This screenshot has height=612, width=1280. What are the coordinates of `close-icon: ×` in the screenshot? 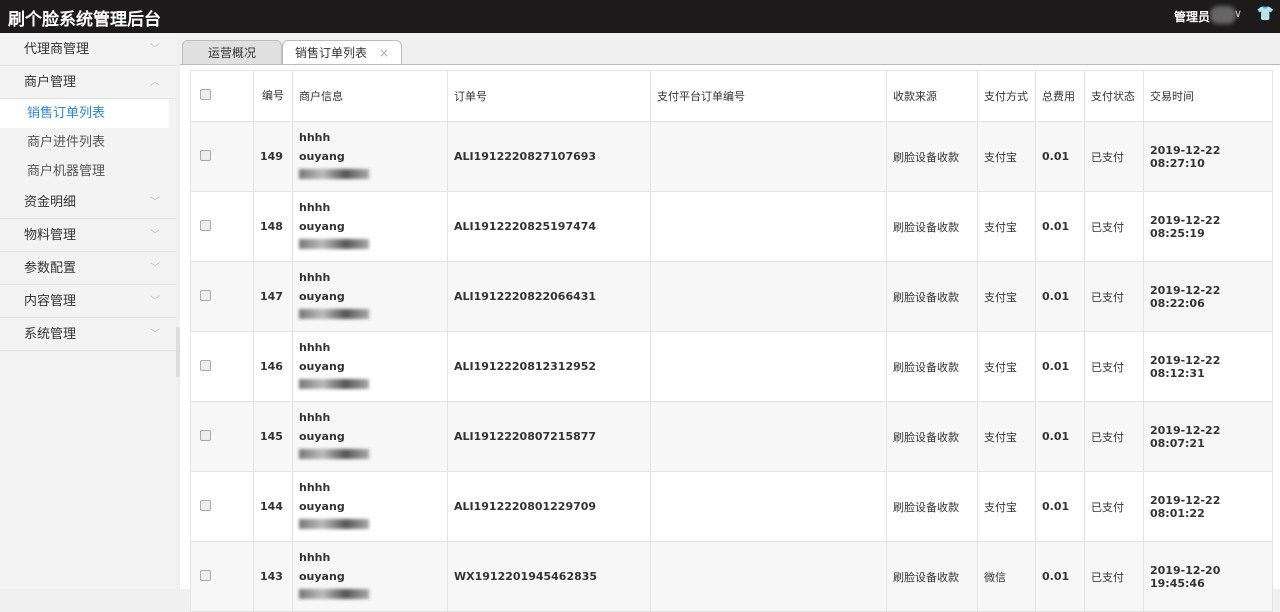 It's located at (384, 53).